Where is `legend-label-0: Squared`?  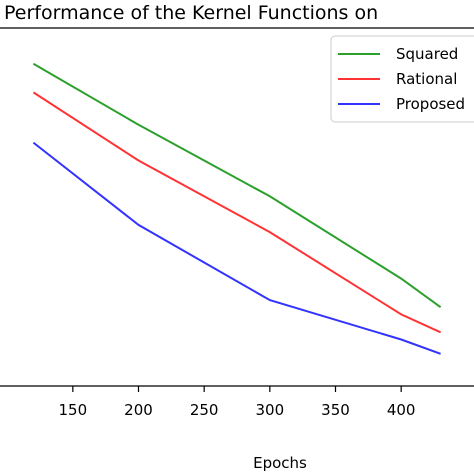 legend-label-0: Squared is located at coordinates (427, 54).